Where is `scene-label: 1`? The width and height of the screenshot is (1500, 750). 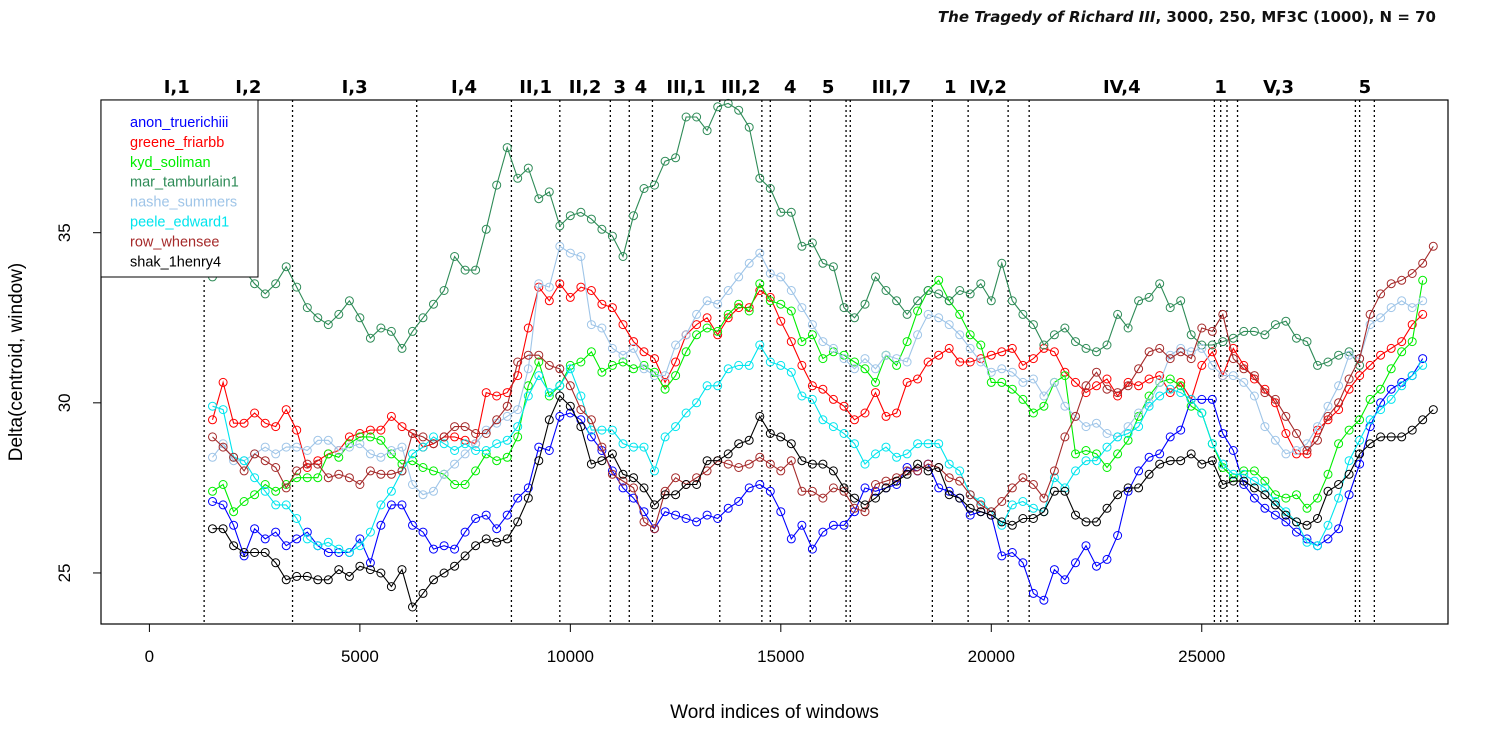
scene-label: 1 is located at coordinates (950, 87).